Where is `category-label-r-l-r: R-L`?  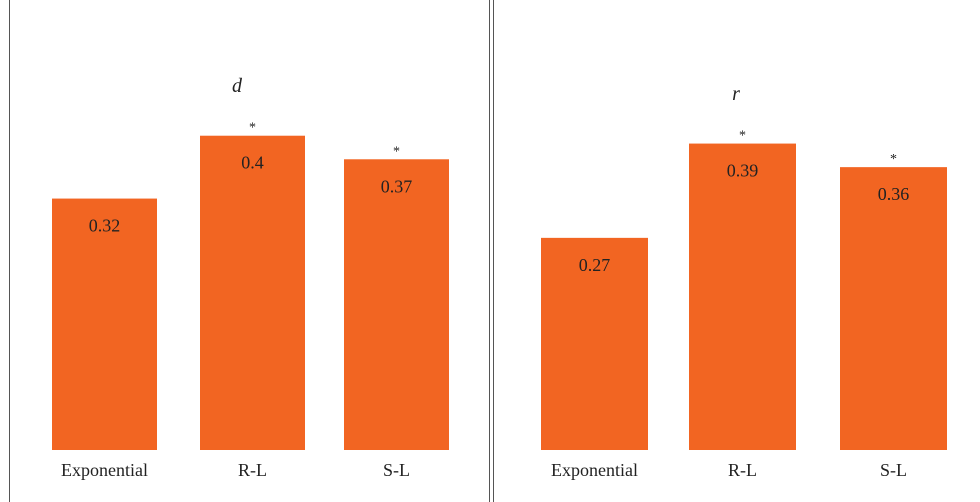
category-label-r-l-r: R-L is located at coordinates (742, 470).